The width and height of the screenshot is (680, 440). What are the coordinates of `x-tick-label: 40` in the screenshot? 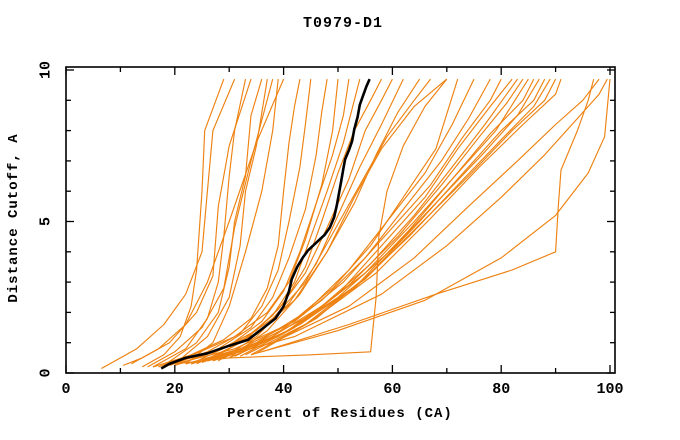 It's located at (284, 389).